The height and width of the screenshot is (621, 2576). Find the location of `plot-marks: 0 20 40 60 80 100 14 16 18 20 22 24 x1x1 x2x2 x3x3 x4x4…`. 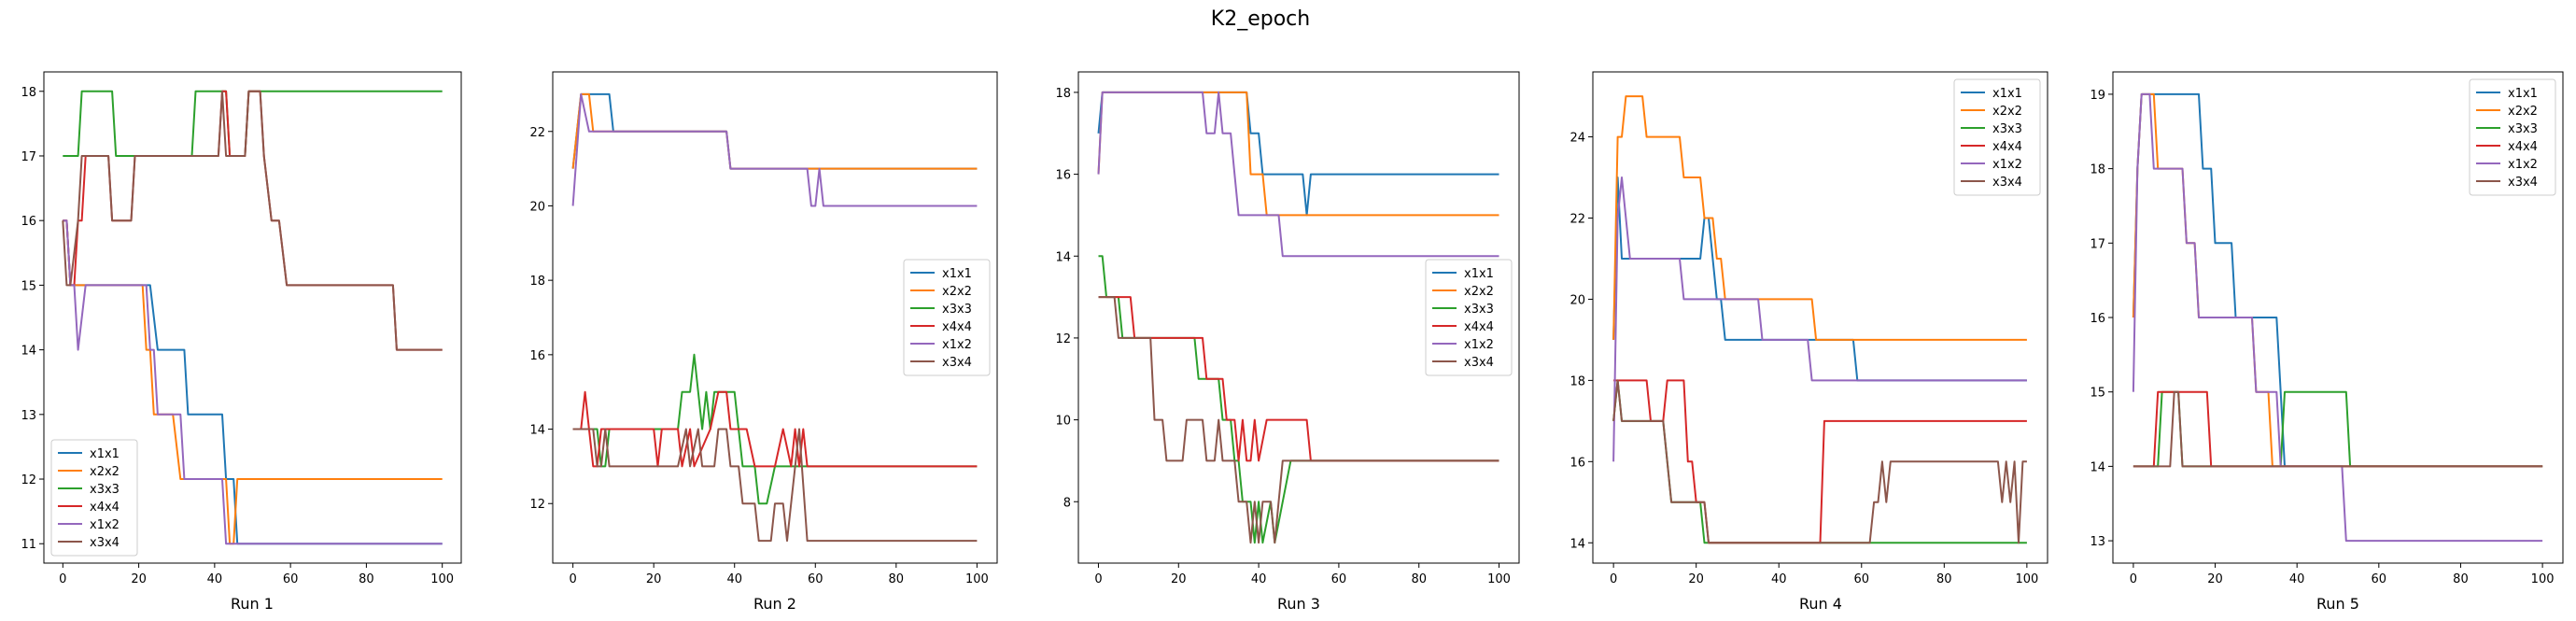

plot-marks: 0 20 40 60 80 100 14 16 18 20 22 24 x1x1 x2x2 x3x3 x4x4… is located at coordinates (1806, 332).